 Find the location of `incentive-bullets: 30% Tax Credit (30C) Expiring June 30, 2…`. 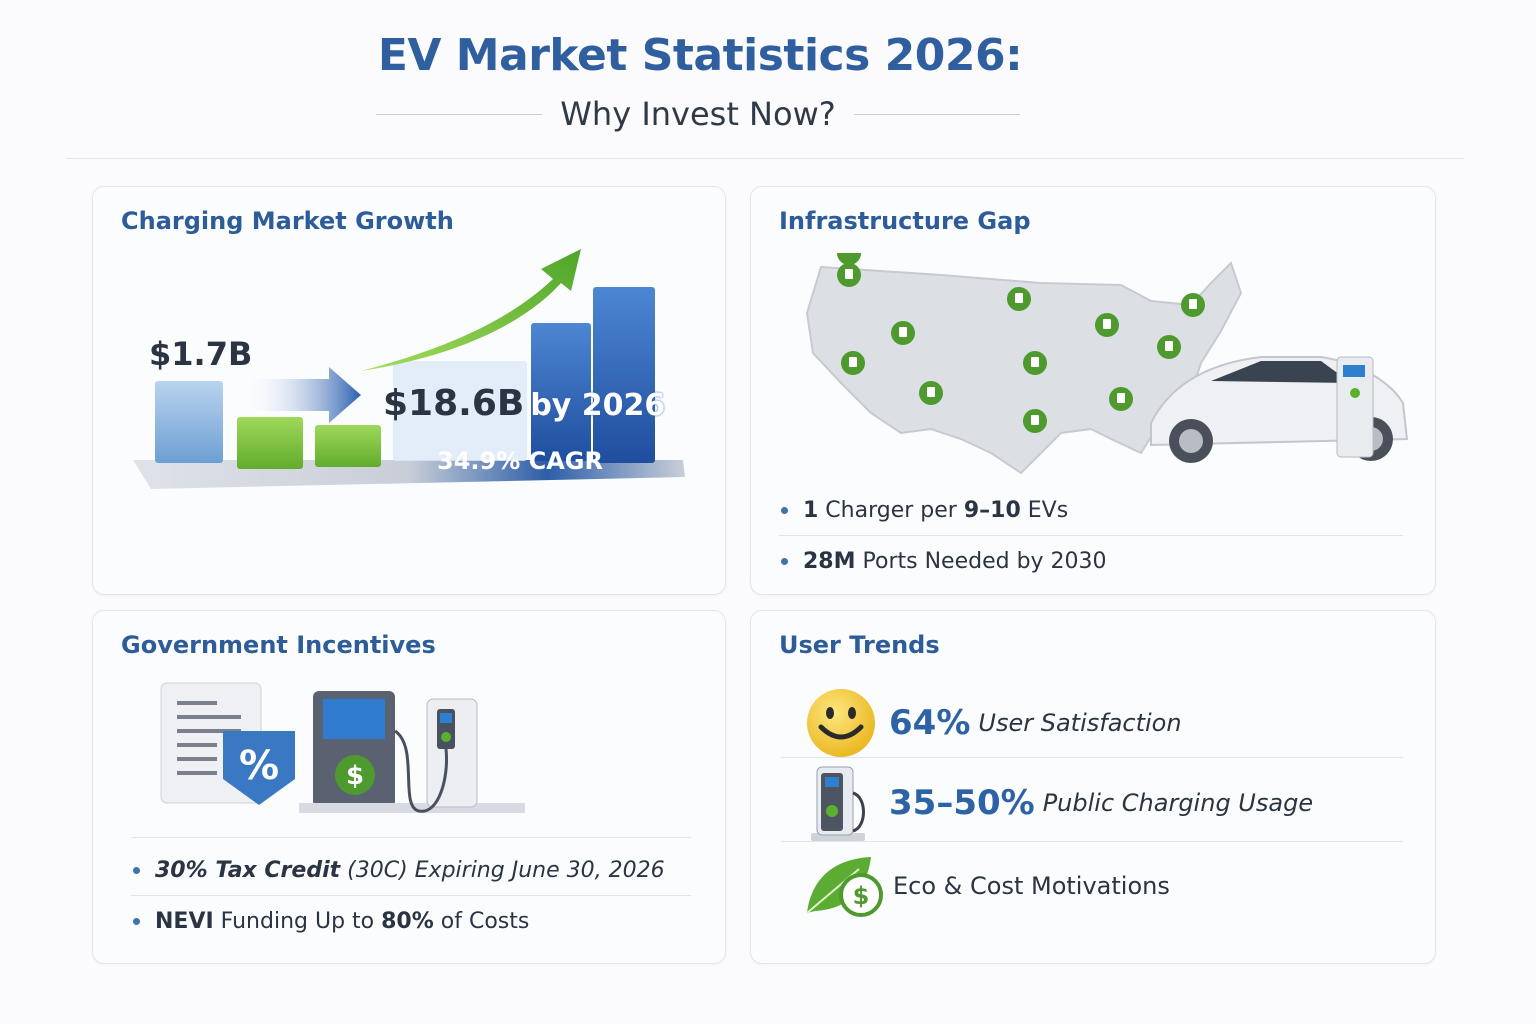

incentive-bullets: 30% Tax Credit (30C) Expiring June 30, 2… is located at coordinates (411, 895).